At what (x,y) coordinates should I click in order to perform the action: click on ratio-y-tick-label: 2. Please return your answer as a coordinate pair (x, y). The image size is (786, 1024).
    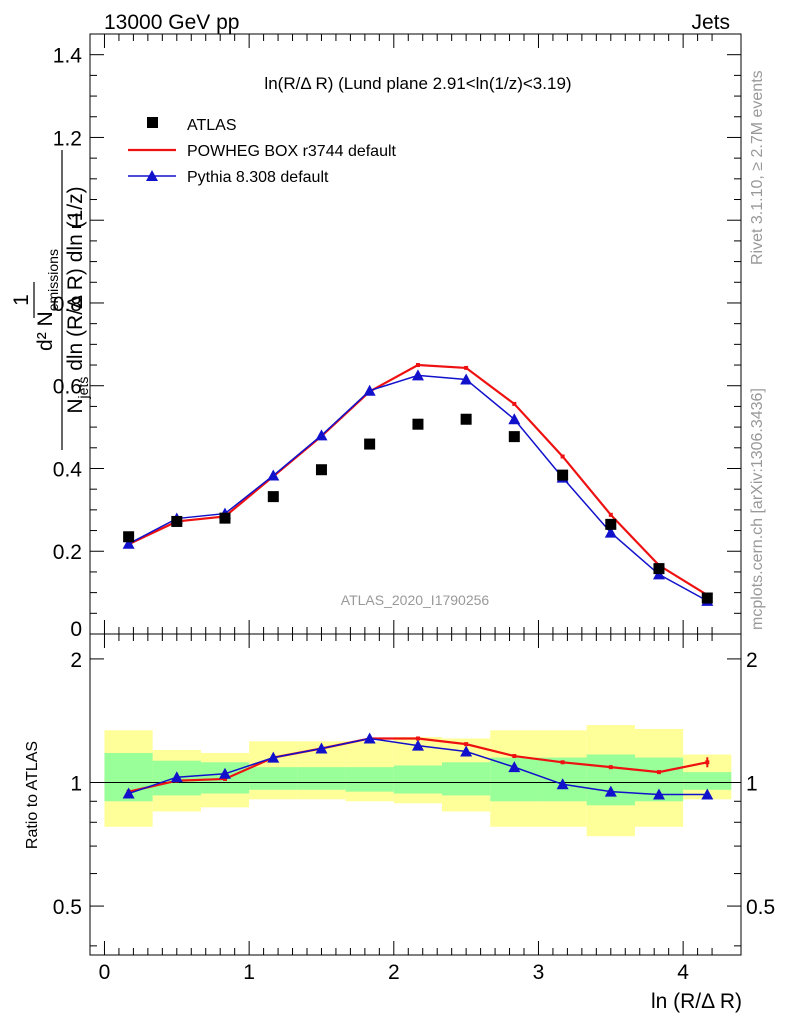
    Looking at the image, I should click on (76, 660).